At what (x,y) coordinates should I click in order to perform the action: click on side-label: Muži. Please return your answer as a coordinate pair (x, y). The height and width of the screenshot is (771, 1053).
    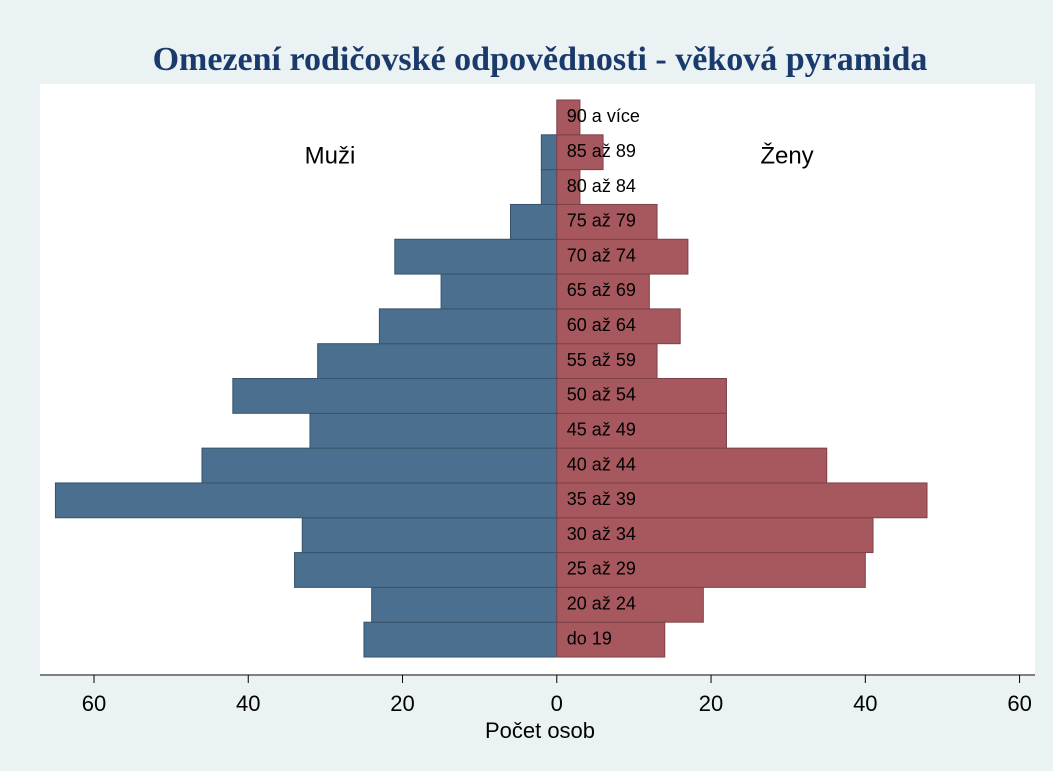
    Looking at the image, I should click on (330, 155).